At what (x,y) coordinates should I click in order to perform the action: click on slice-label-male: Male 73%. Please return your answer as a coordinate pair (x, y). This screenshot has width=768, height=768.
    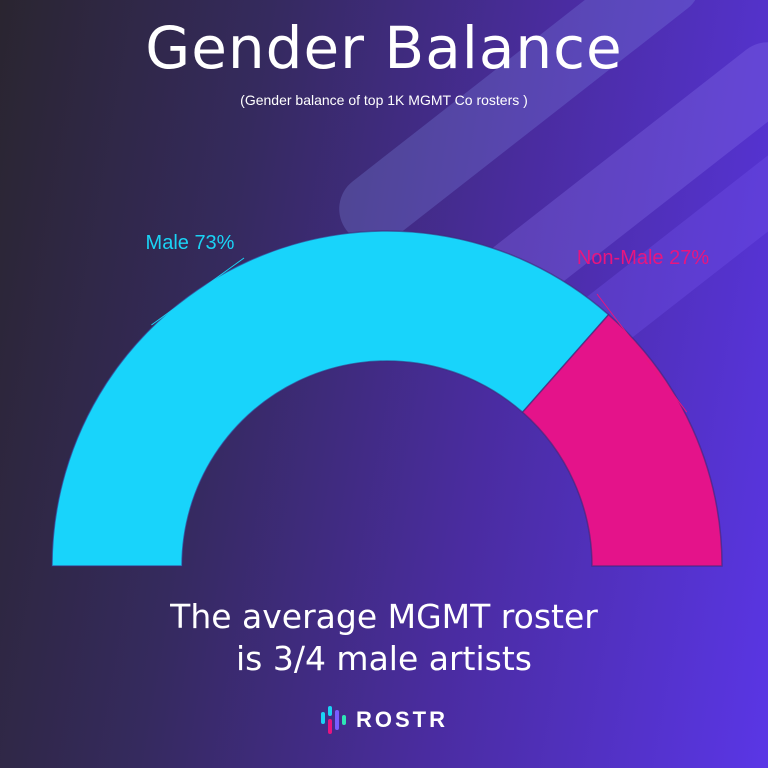
    Looking at the image, I should click on (190, 243).